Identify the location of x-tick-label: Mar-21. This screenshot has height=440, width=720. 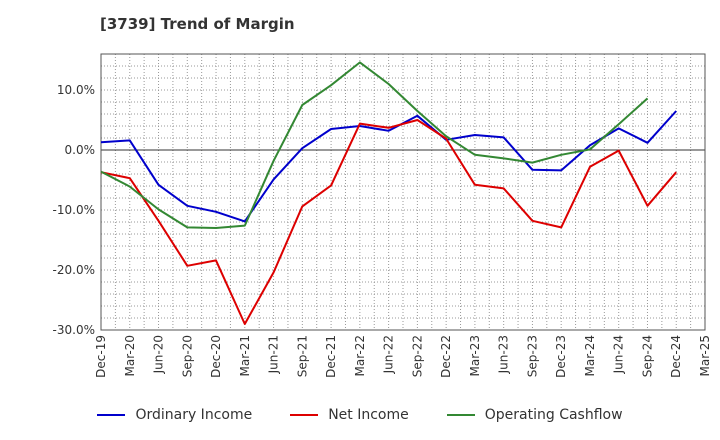
(245, 355).